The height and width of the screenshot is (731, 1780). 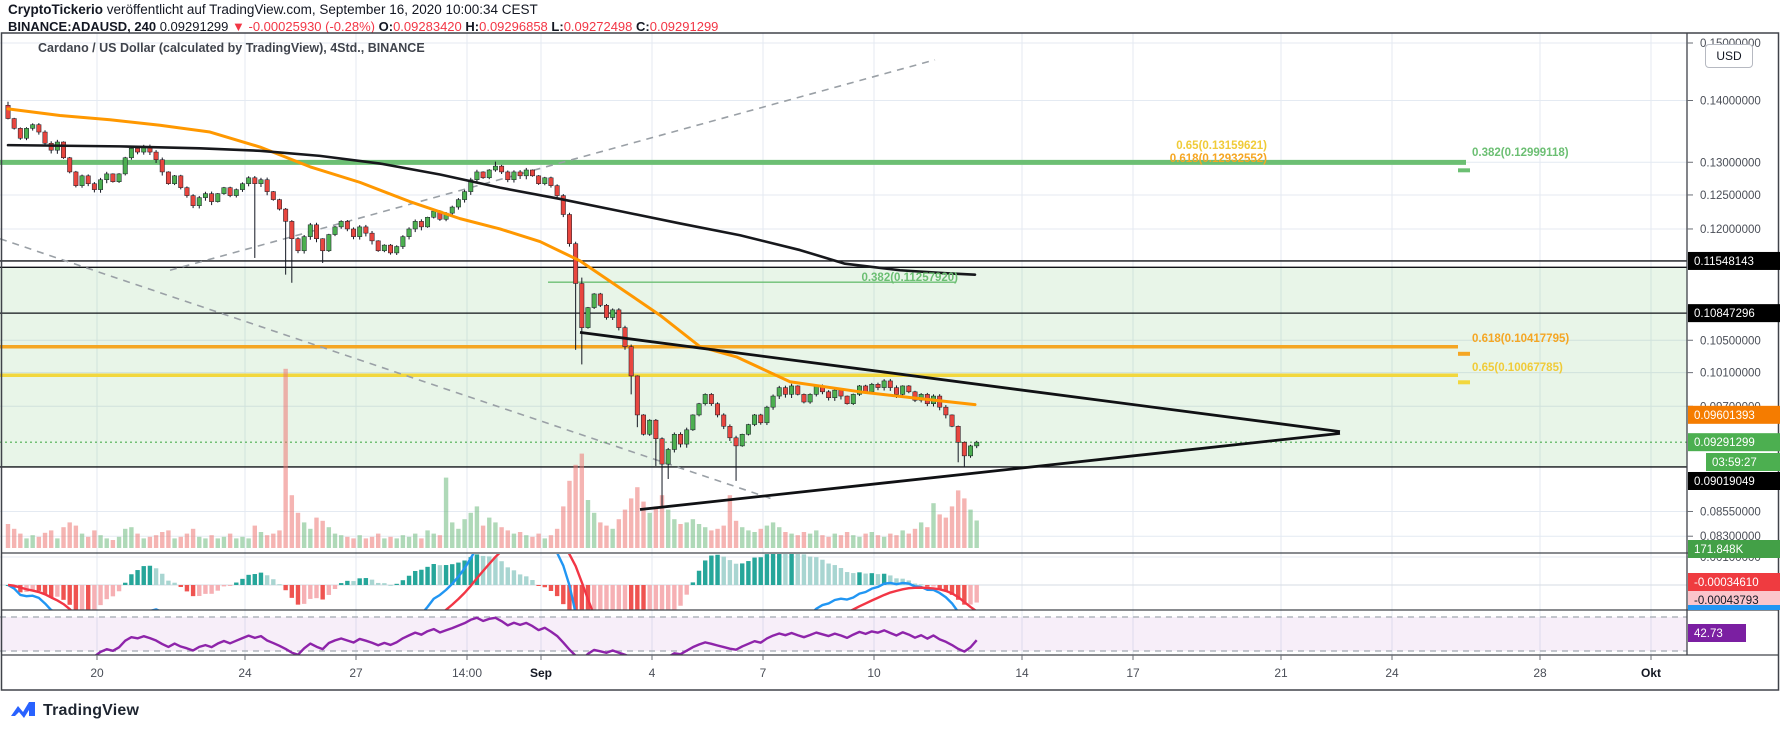 What do you see at coordinates (643, 26) in the screenshot?
I see `close-label: C:` at bounding box center [643, 26].